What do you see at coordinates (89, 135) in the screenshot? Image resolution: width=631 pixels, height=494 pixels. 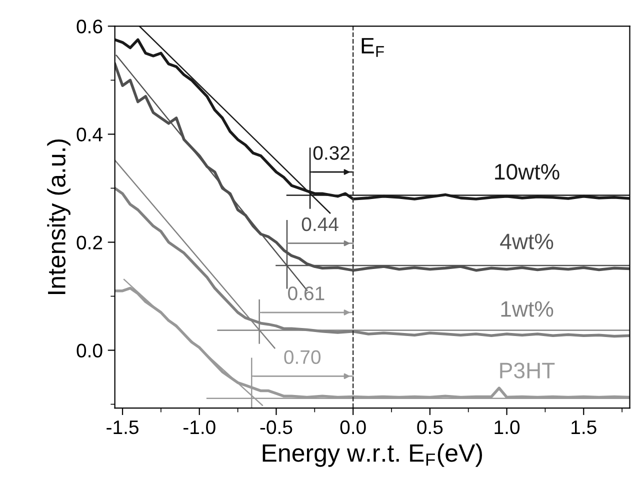 I see `y-tick-label: 0.4` at bounding box center [89, 135].